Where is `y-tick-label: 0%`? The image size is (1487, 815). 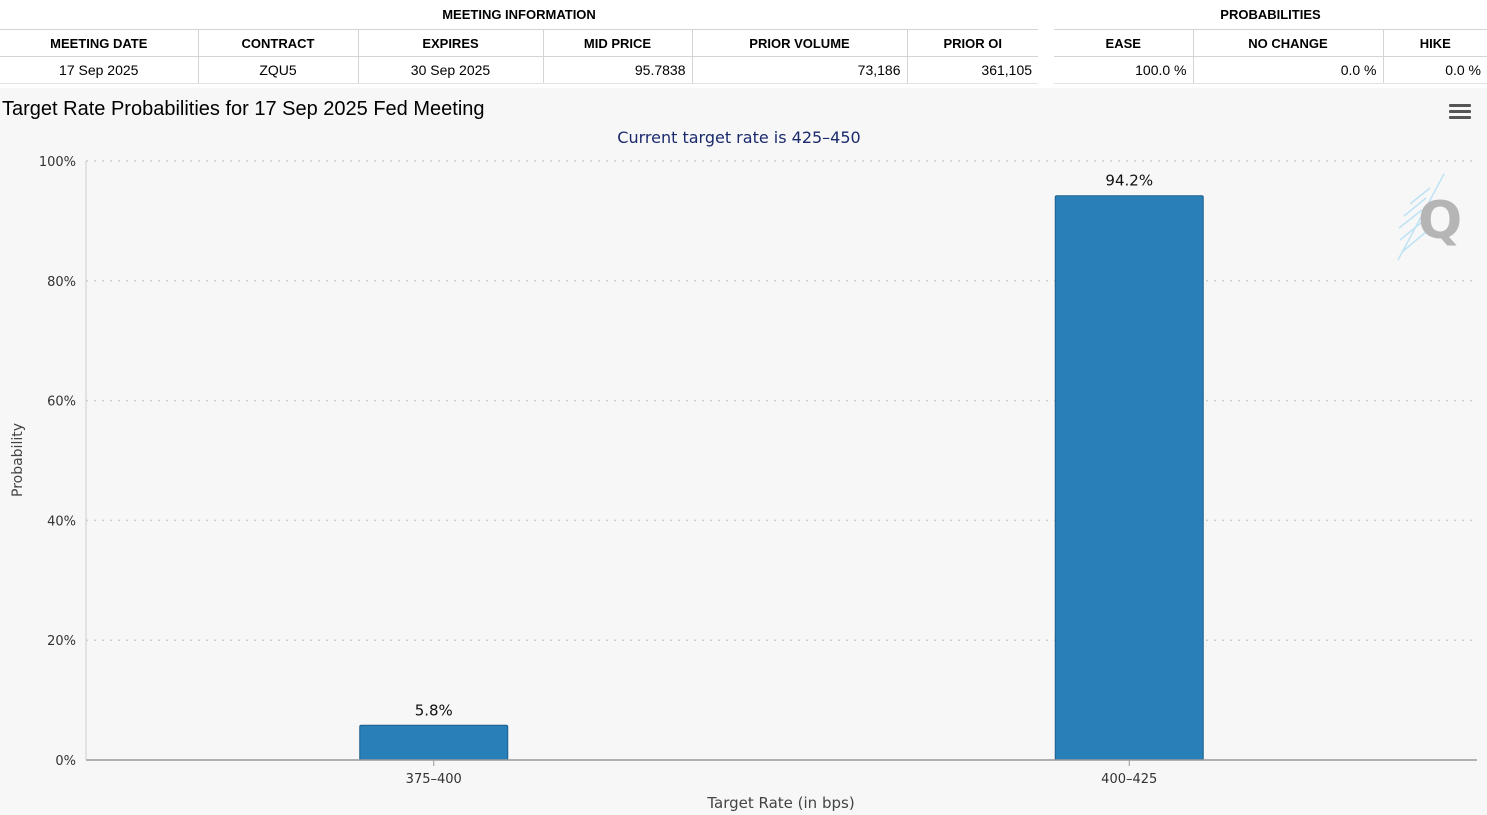 y-tick-label: 0% is located at coordinates (65, 761).